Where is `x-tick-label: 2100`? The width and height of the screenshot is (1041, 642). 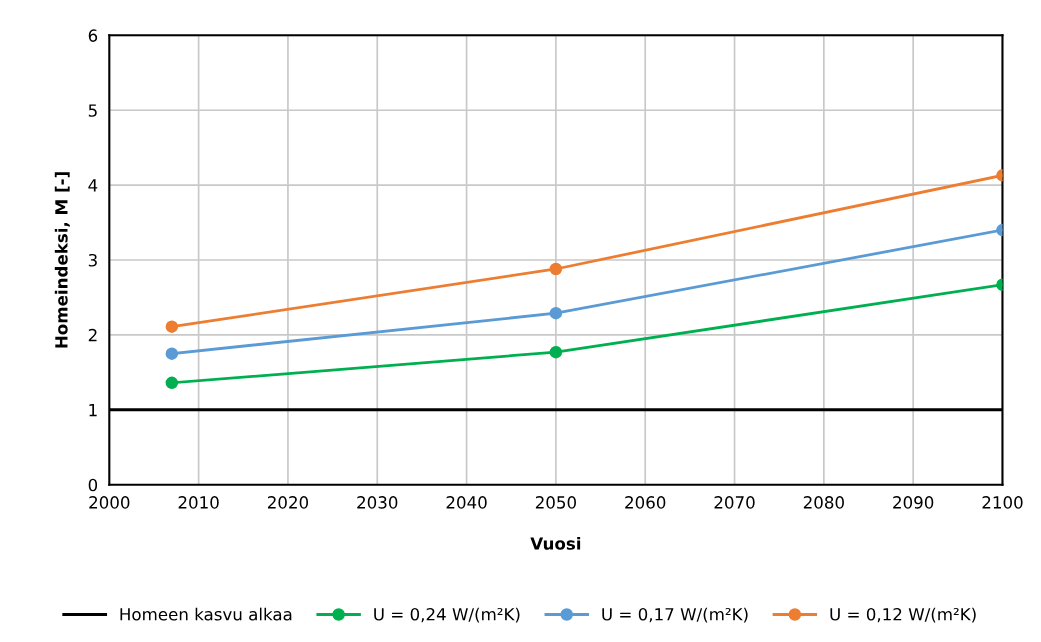 x-tick-label: 2100 is located at coordinates (1002, 502).